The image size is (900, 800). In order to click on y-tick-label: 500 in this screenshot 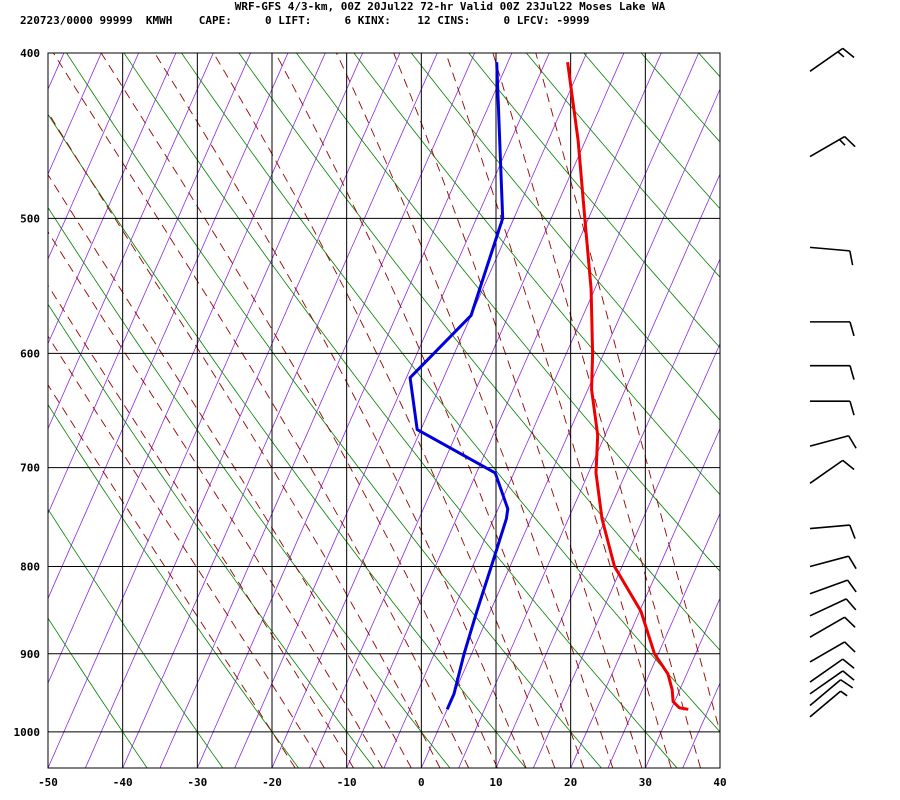, I will do `click(30, 218)`.